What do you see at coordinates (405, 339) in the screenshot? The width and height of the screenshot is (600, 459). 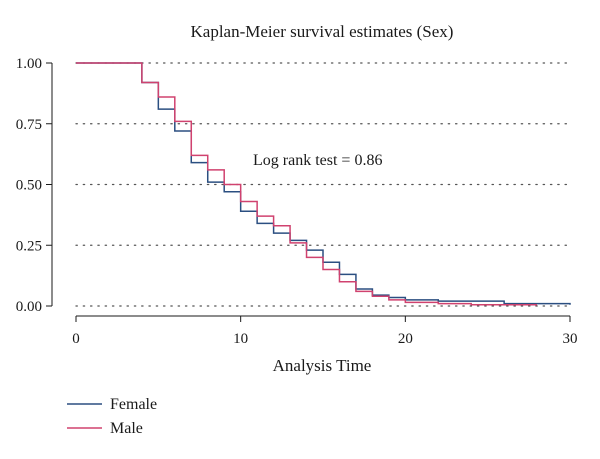 I see `x-tick-label-2: 20` at bounding box center [405, 339].